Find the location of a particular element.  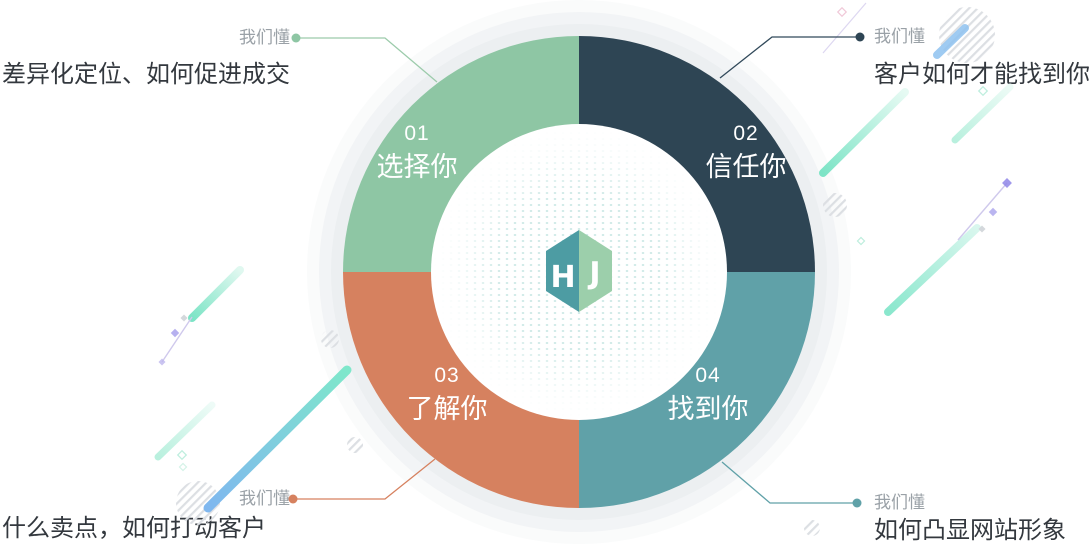

callout-tag-top-left: 我们懂 is located at coordinates (264, 37).